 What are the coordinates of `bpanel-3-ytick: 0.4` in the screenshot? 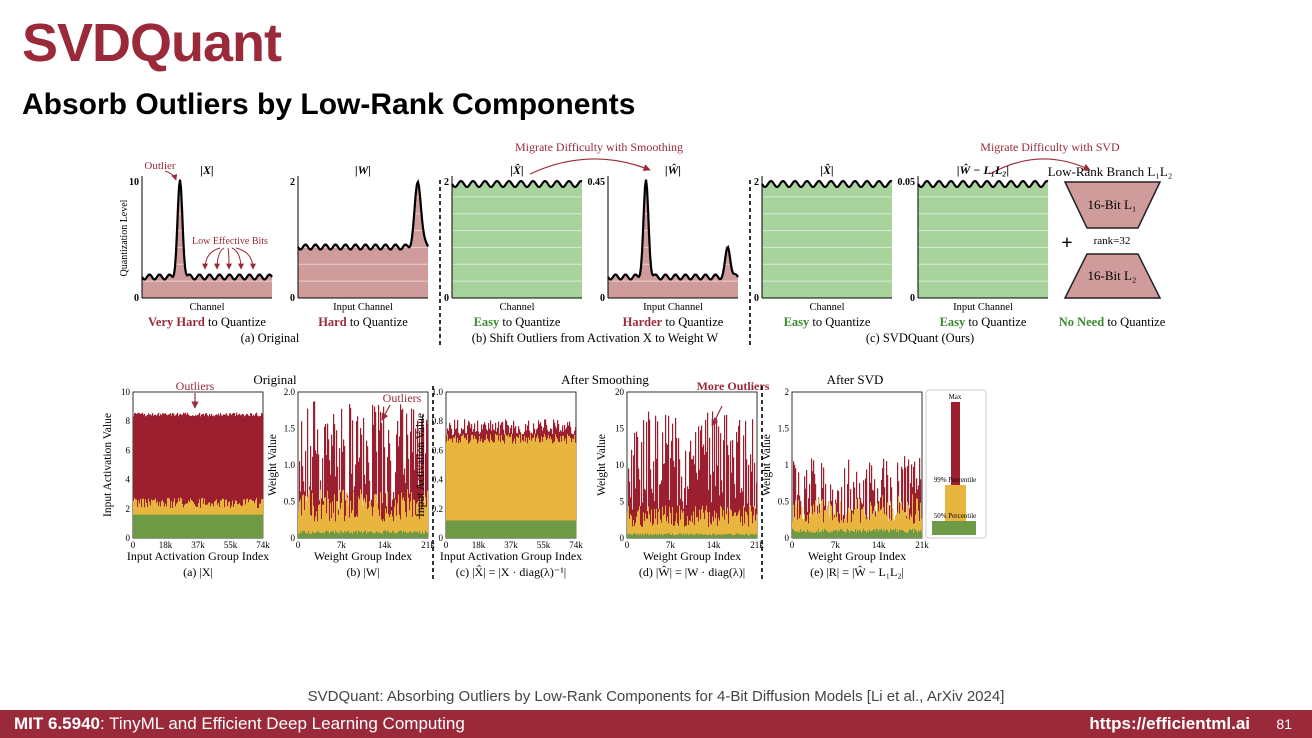 It's located at (438, 480).